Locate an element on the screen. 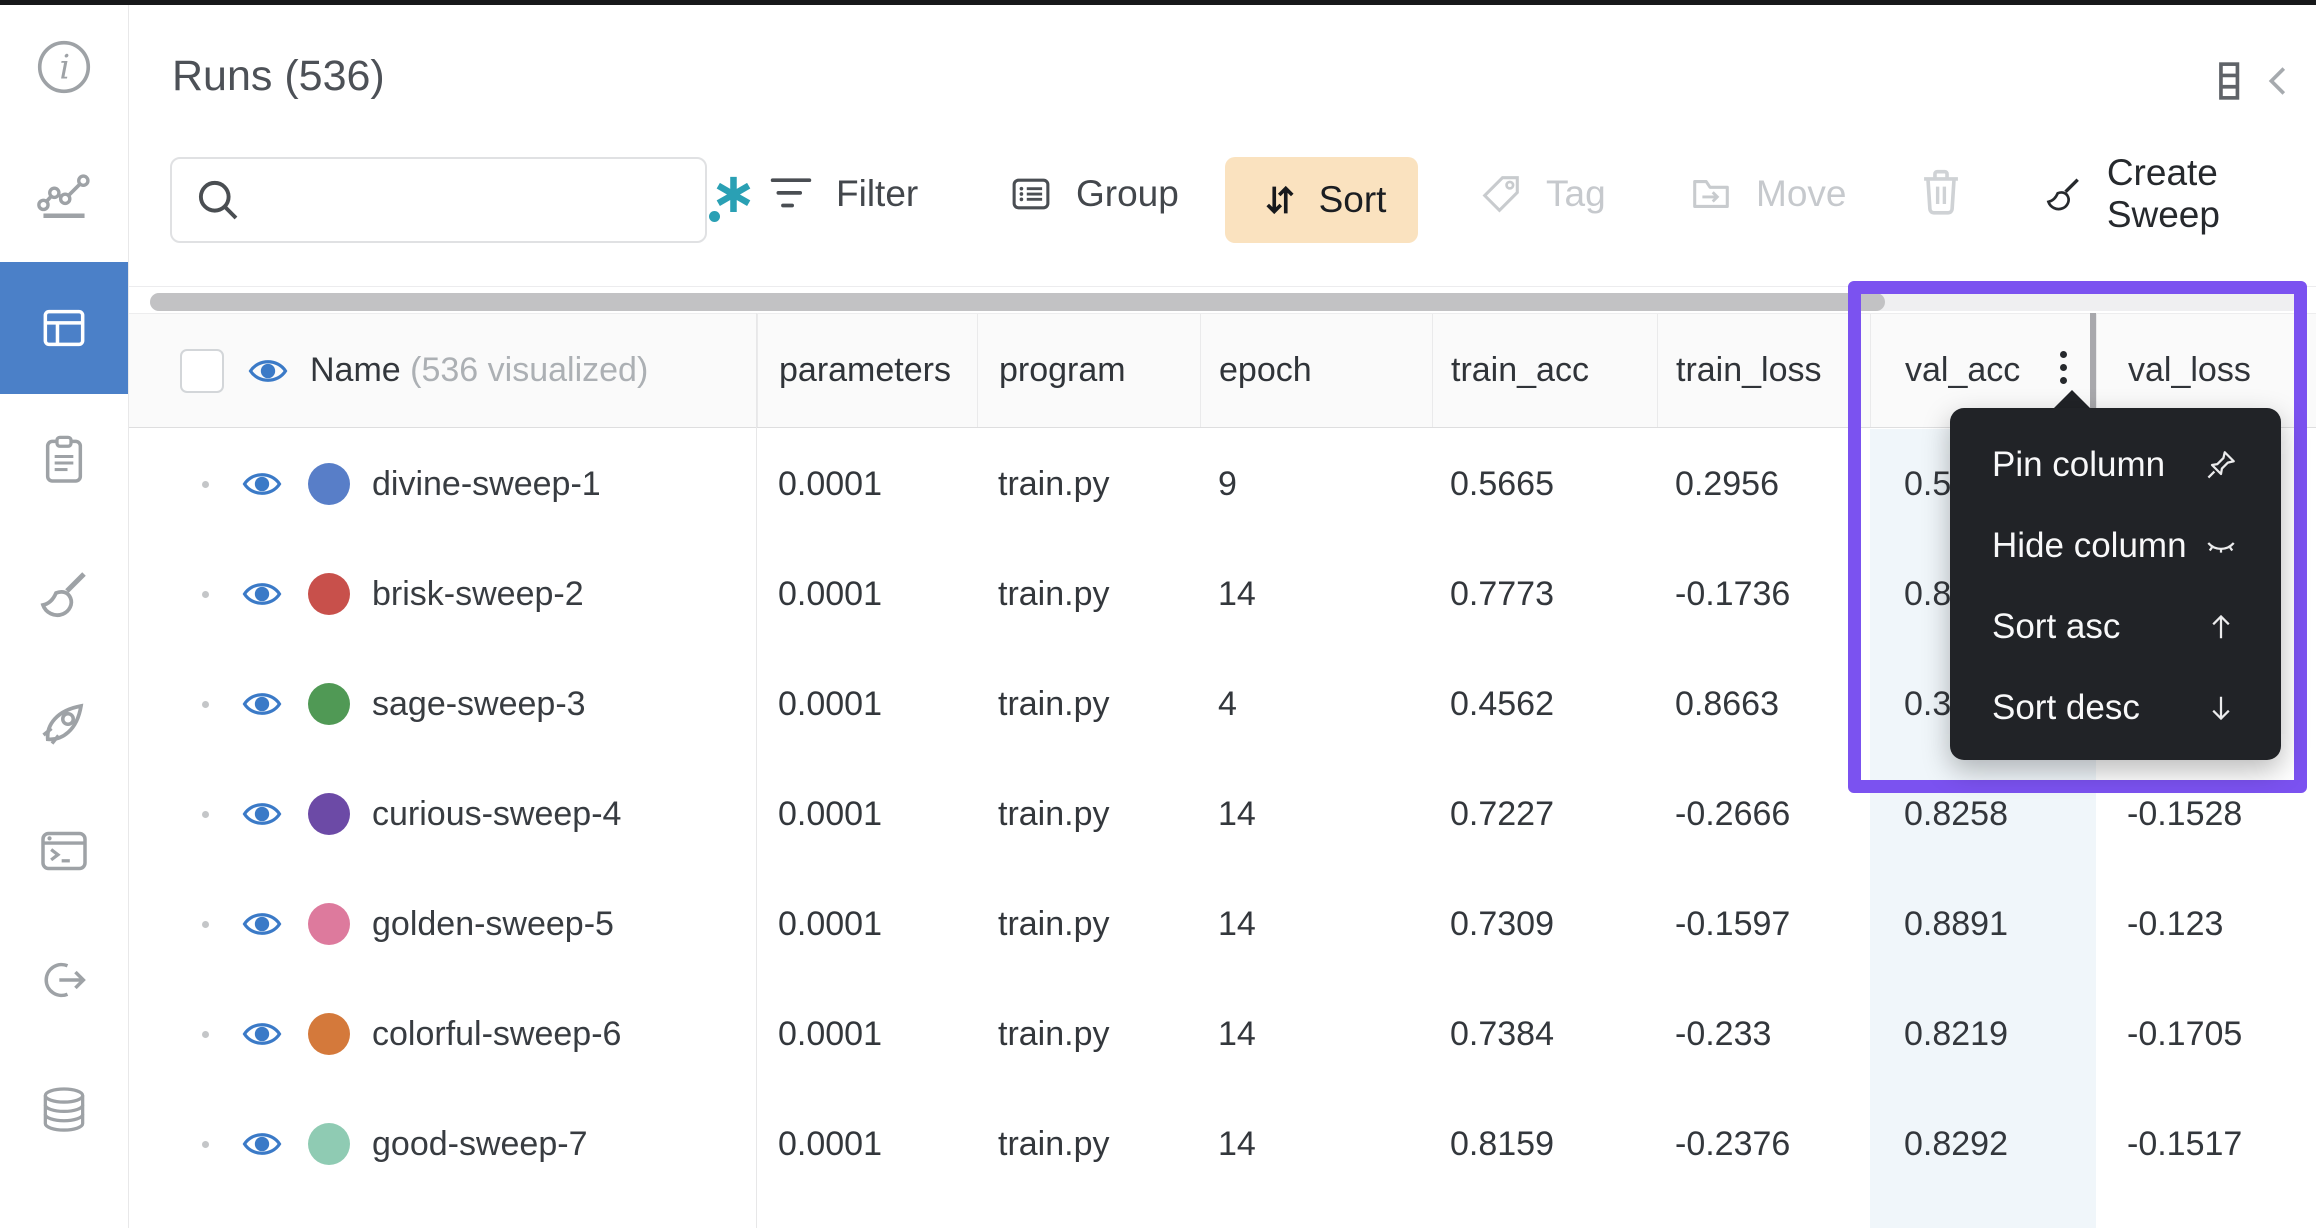  run-name-link: good-sweep-7 is located at coordinates (480, 1143).